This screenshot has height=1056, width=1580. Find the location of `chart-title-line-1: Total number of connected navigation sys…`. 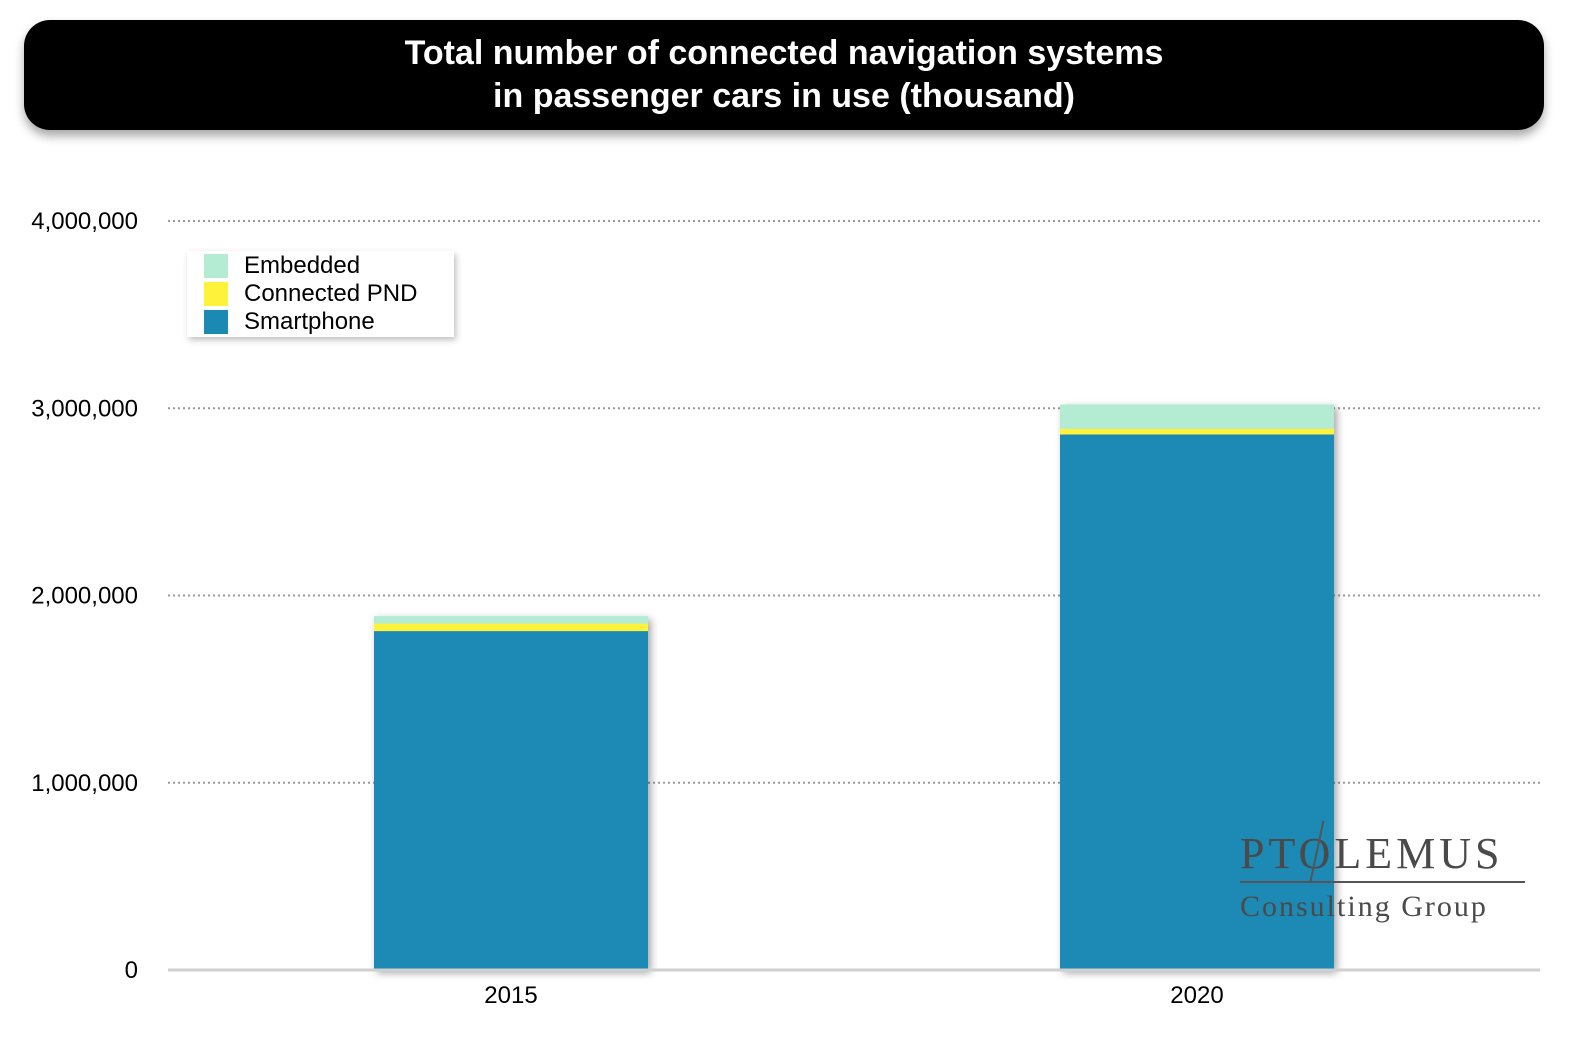

chart-title-line-1: Total number of connected navigation sys… is located at coordinates (784, 53).